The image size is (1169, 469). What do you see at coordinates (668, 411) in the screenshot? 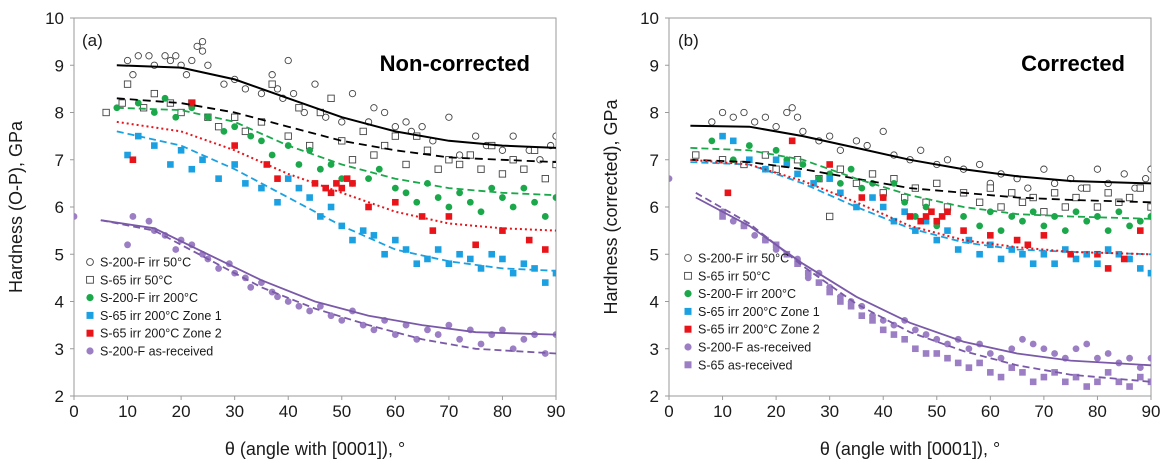
I see `x-tick-label: 0` at bounding box center [668, 411].